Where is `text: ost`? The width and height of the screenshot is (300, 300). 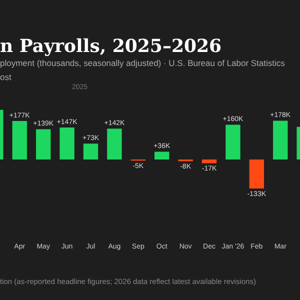
text: ost is located at coordinates (6, 77).